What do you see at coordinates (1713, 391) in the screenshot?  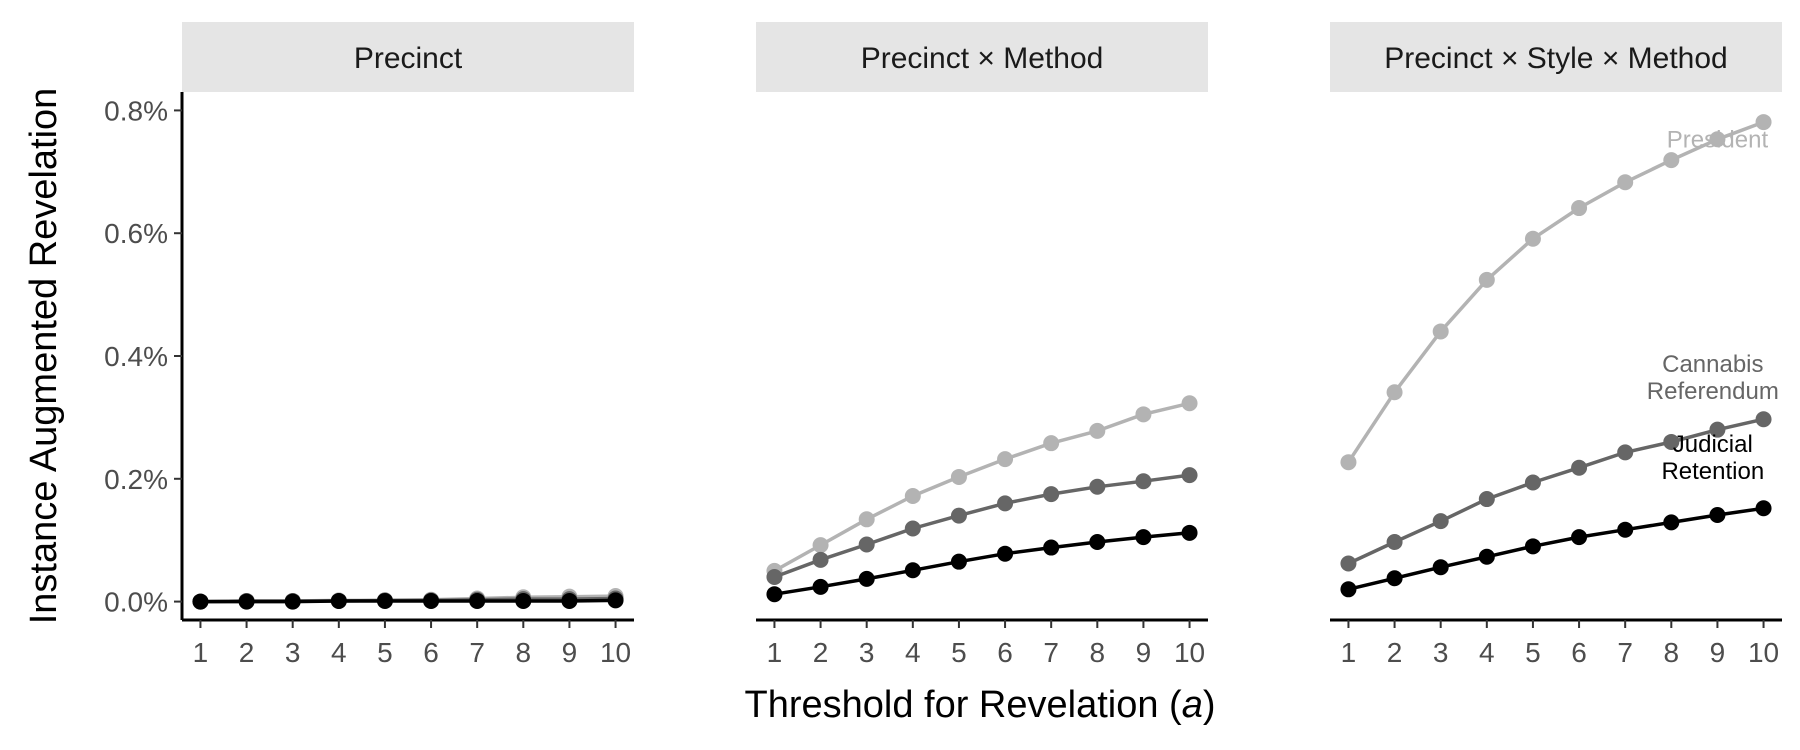 I see `series-label-line: Referendum` at bounding box center [1713, 391].